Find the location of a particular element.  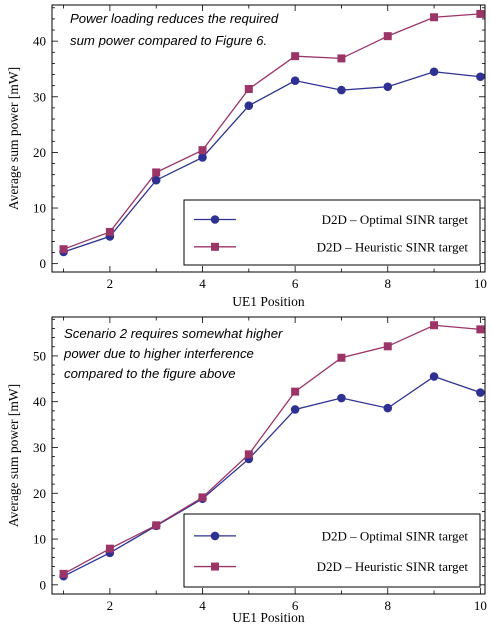

annotation-line: Scenario 2 requires somewhat higher is located at coordinates (173, 333).